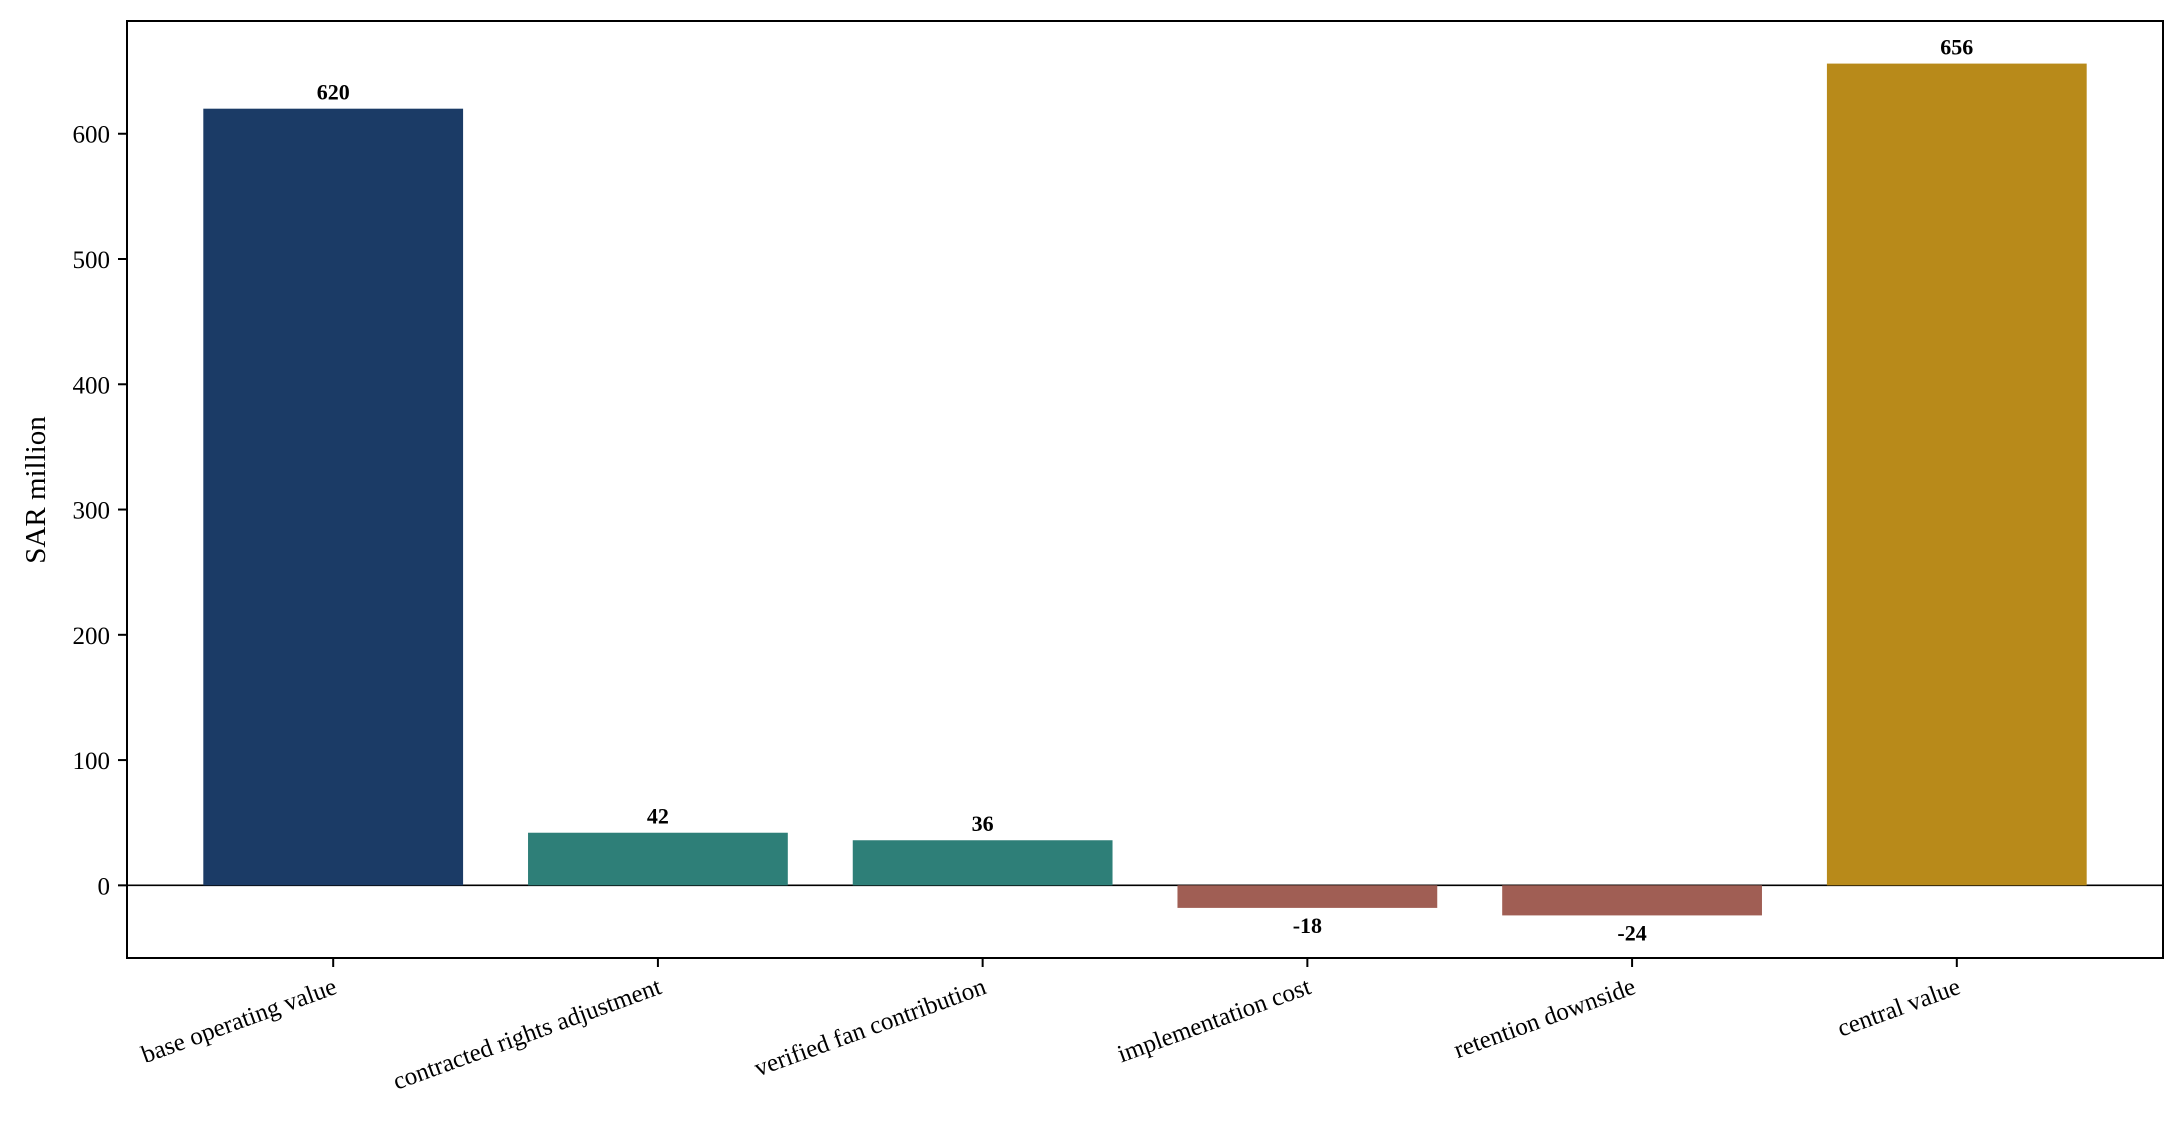 The height and width of the screenshot is (1144, 2183). Describe the element at coordinates (870, 1027) in the screenshot. I see `x-tick-label: verified fan contribution` at that location.